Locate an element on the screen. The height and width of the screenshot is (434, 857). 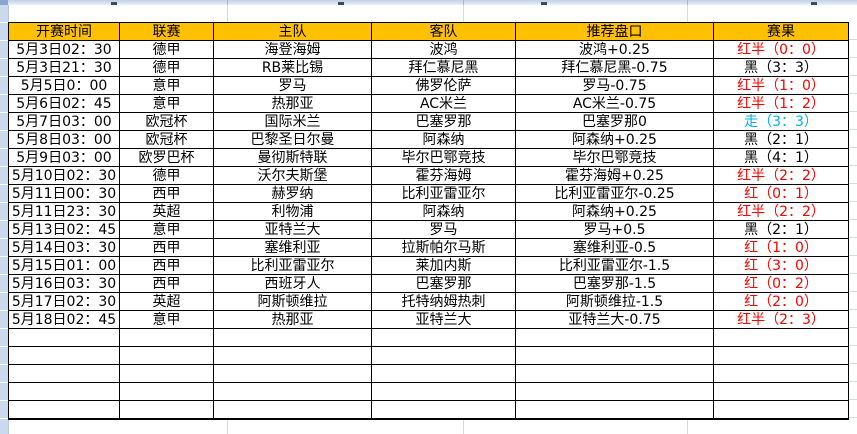
cell-home-team: 利物浦 is located at coordinates (292, 211).